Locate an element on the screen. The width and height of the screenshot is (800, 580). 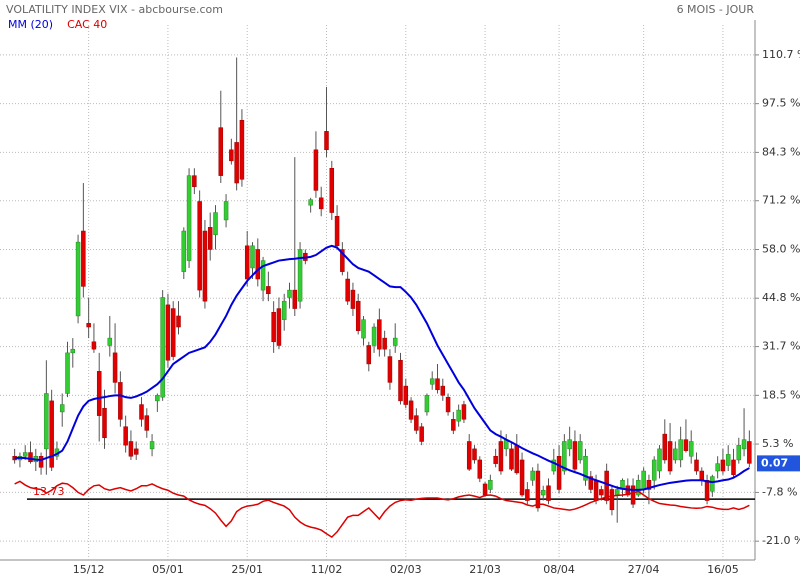
y-tick-label: -21.0 % is located at coordinates (781, 540).